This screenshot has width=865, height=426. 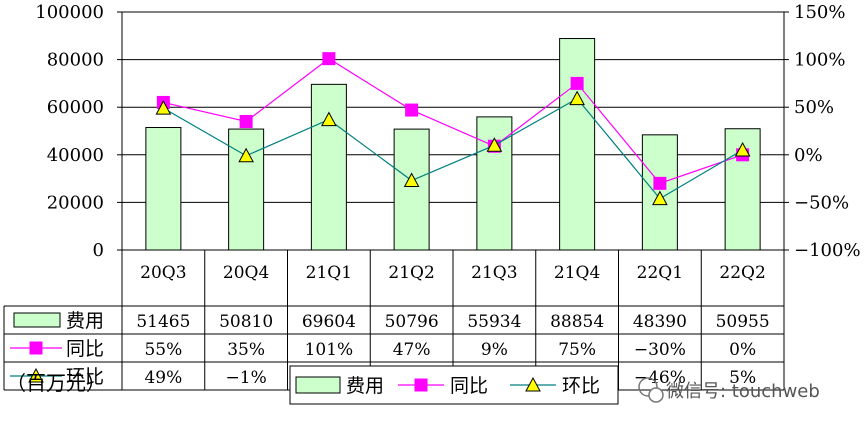 What do you see at coordinates (581, 386) in the screenshot?
I see `legend-label: 环比` at bounding box center [581, 386].